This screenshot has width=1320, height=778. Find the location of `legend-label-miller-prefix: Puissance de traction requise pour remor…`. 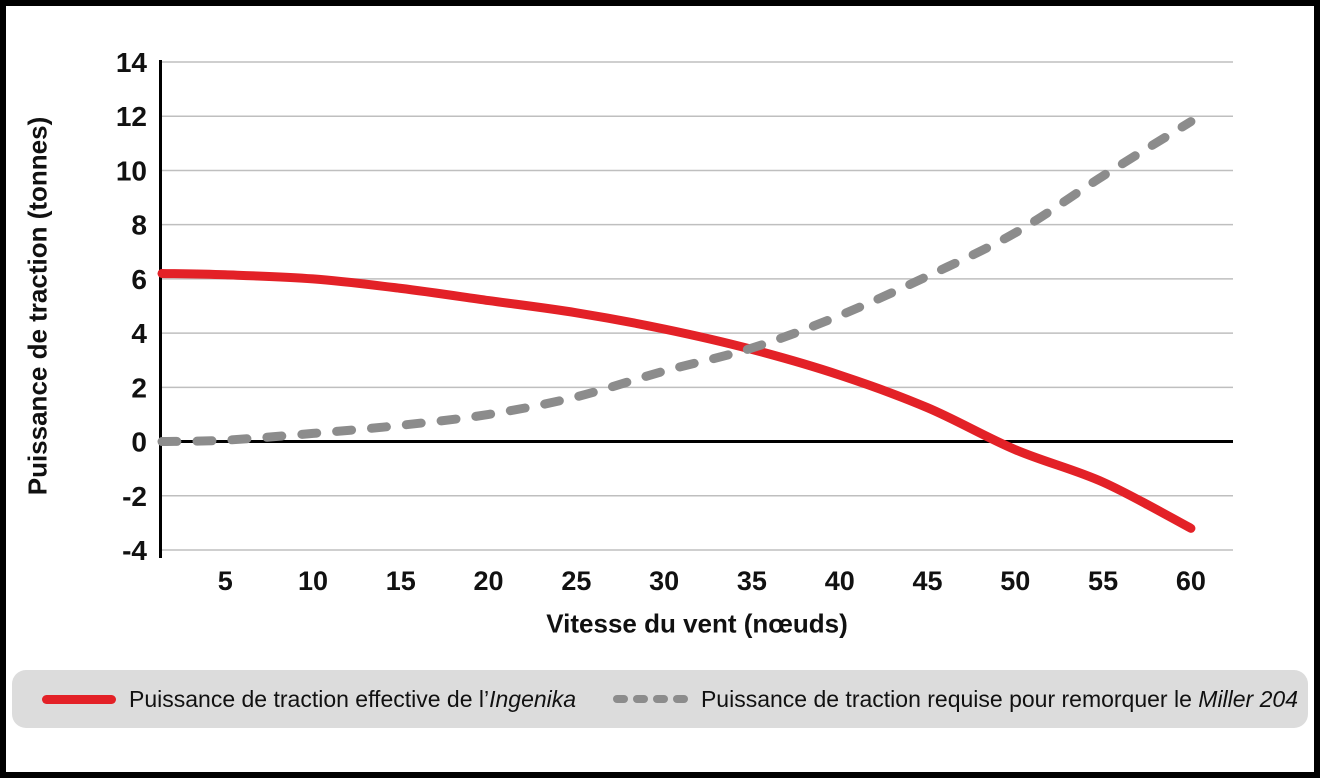

legend-label-miller-prefix: Puissance de traction requise pour remor… is located at coordinates (949, 698).